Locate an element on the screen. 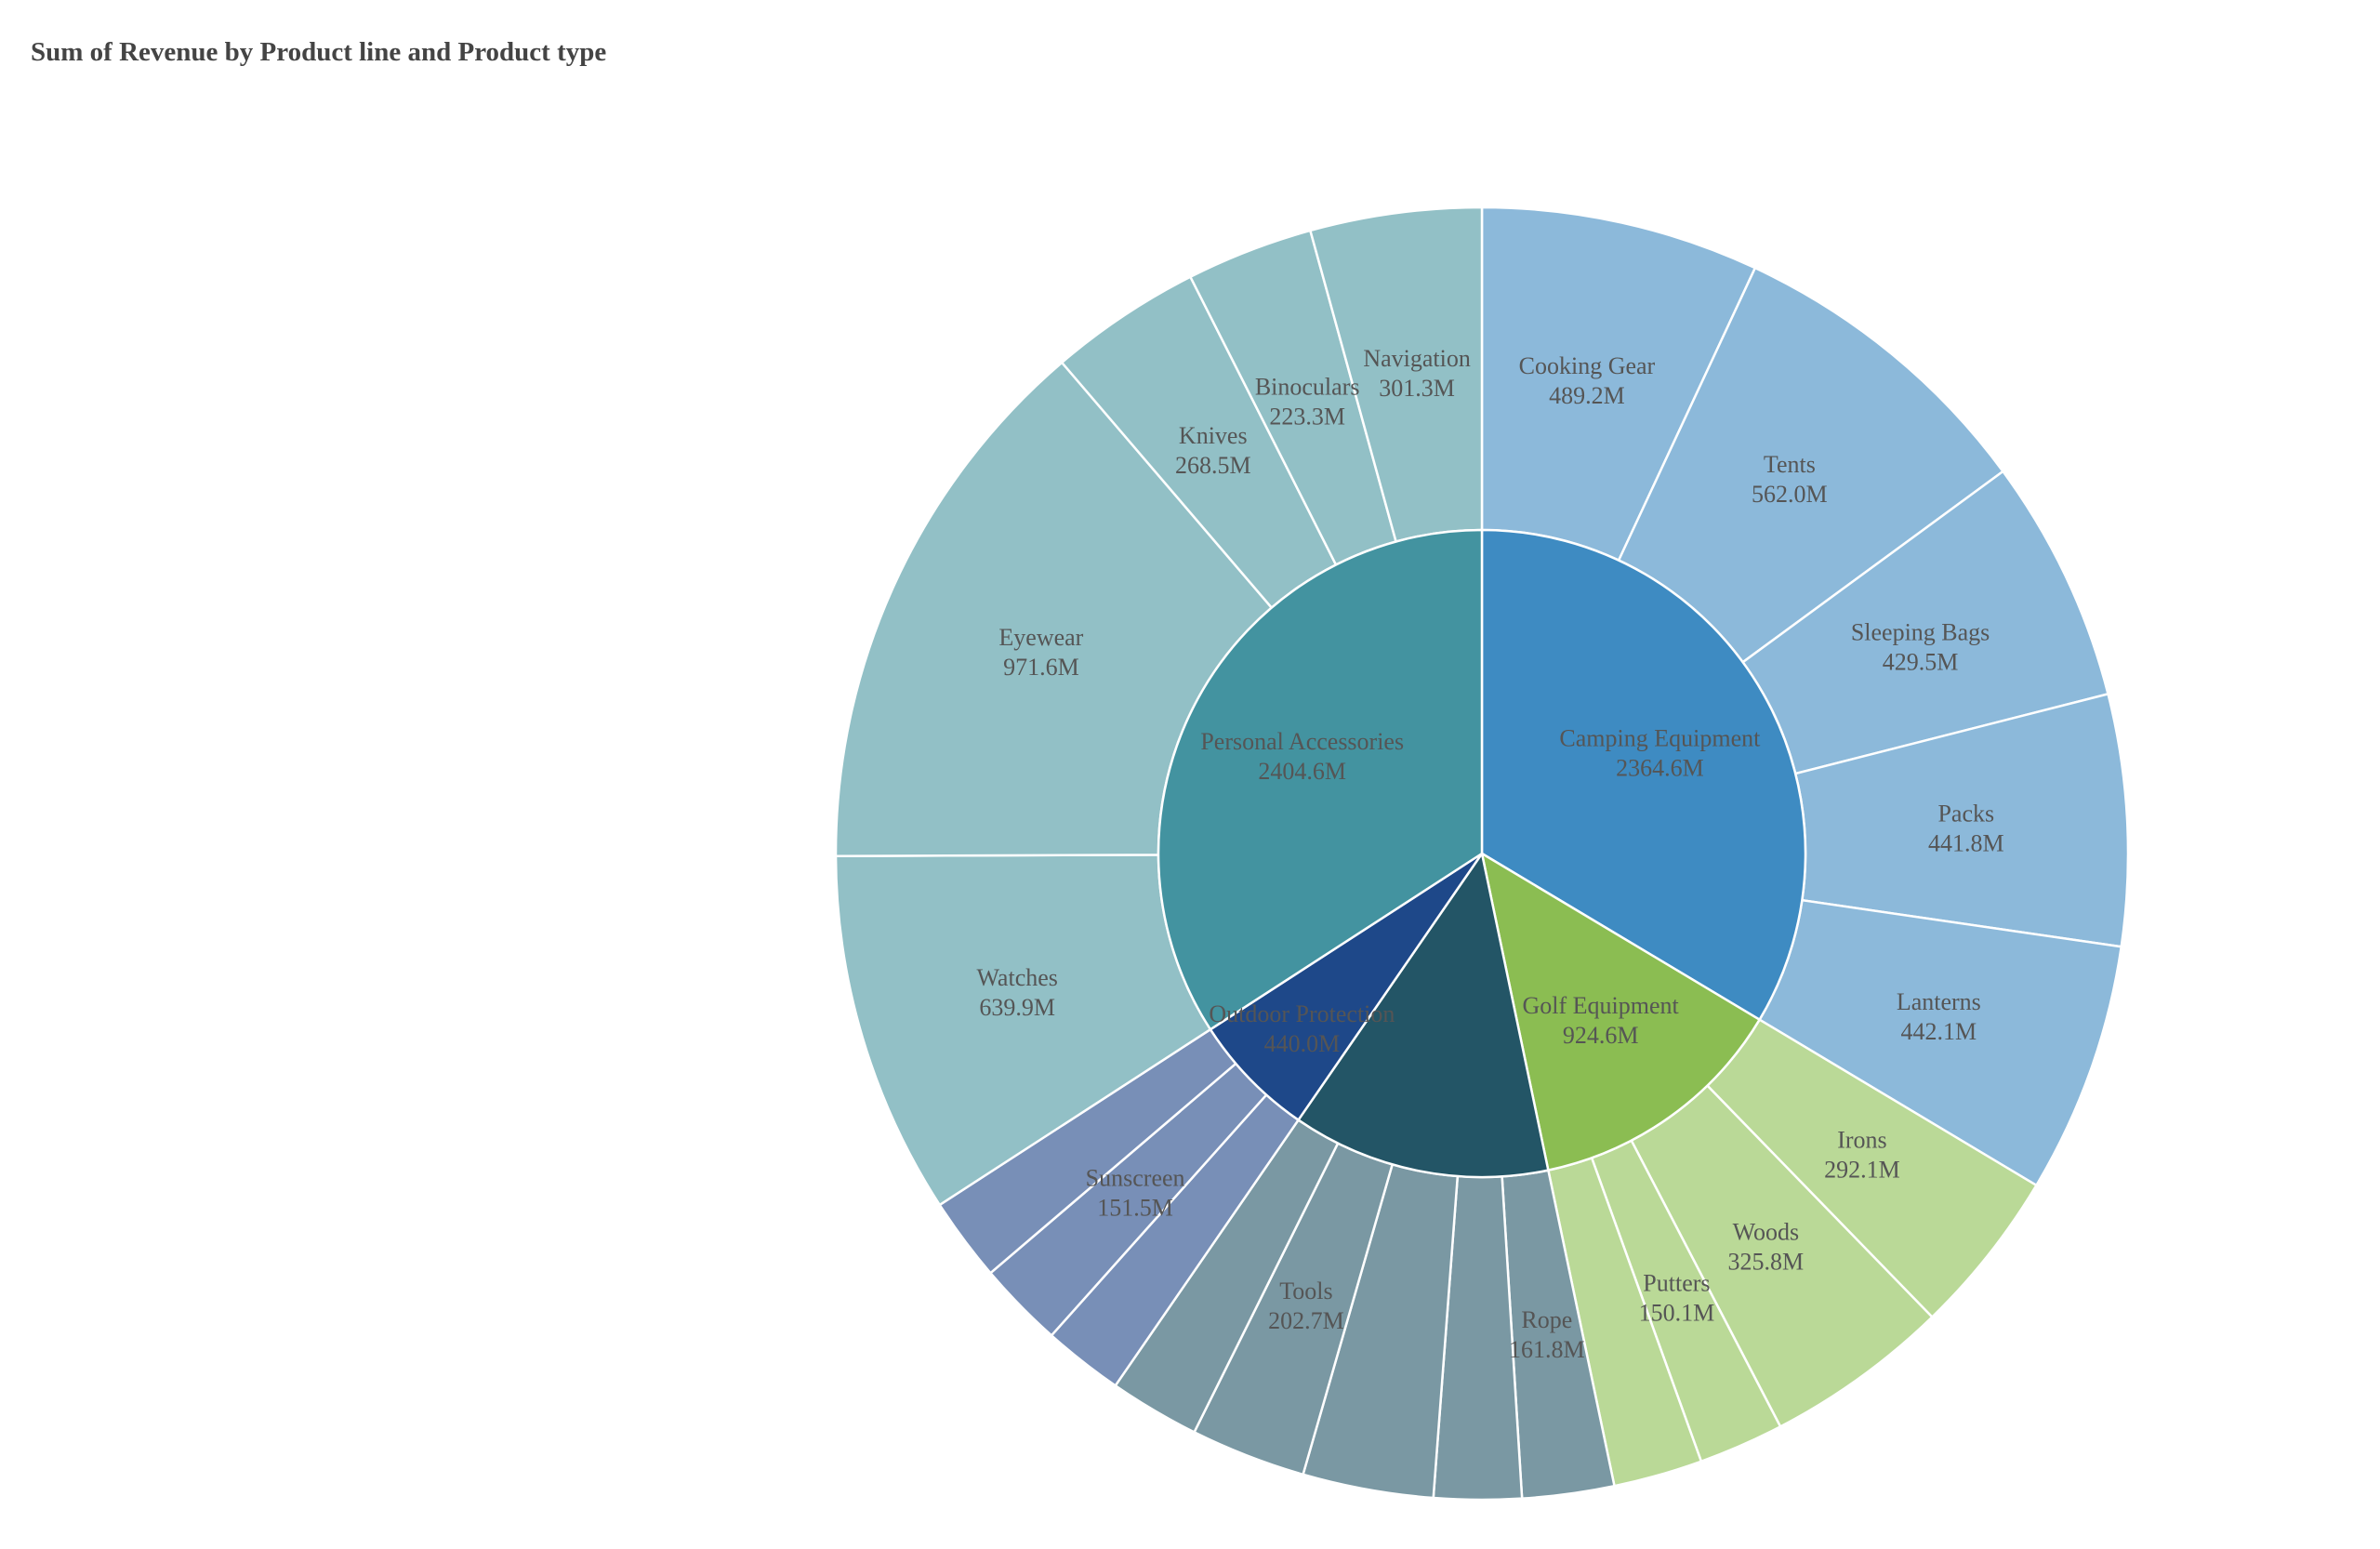 The width and height of the screenshot is (2380, 1549). child-label-cooking-gear: Cooking Gear 489.2M is located at coordinates (1587, 380).